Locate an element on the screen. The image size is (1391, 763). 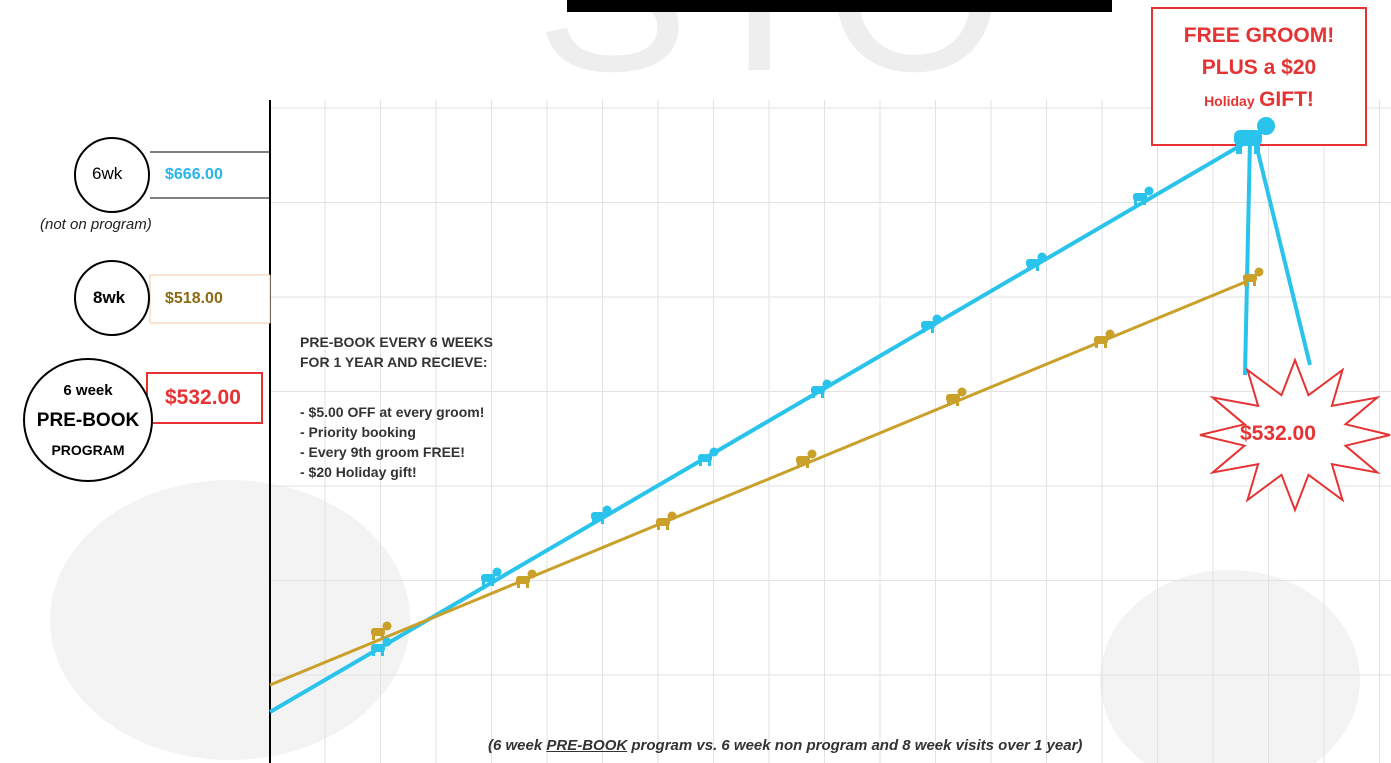
burst-label: $532.00 is located at coordinates (1278, 433).